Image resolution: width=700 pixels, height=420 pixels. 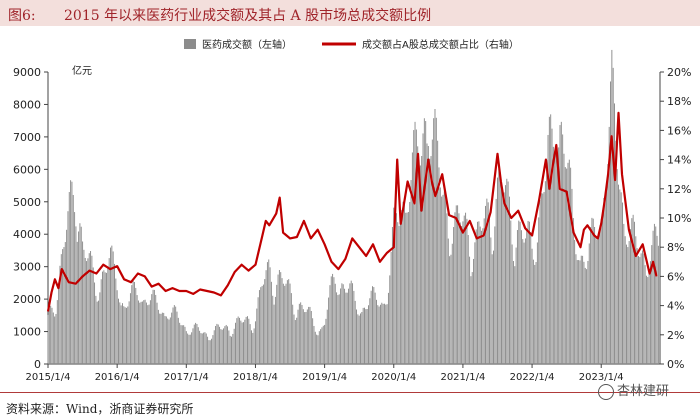 What do you see at coordinates (679, 218) in the screenshot?
I see `right-tick-label: 10%` at bounding box center [679, 218].